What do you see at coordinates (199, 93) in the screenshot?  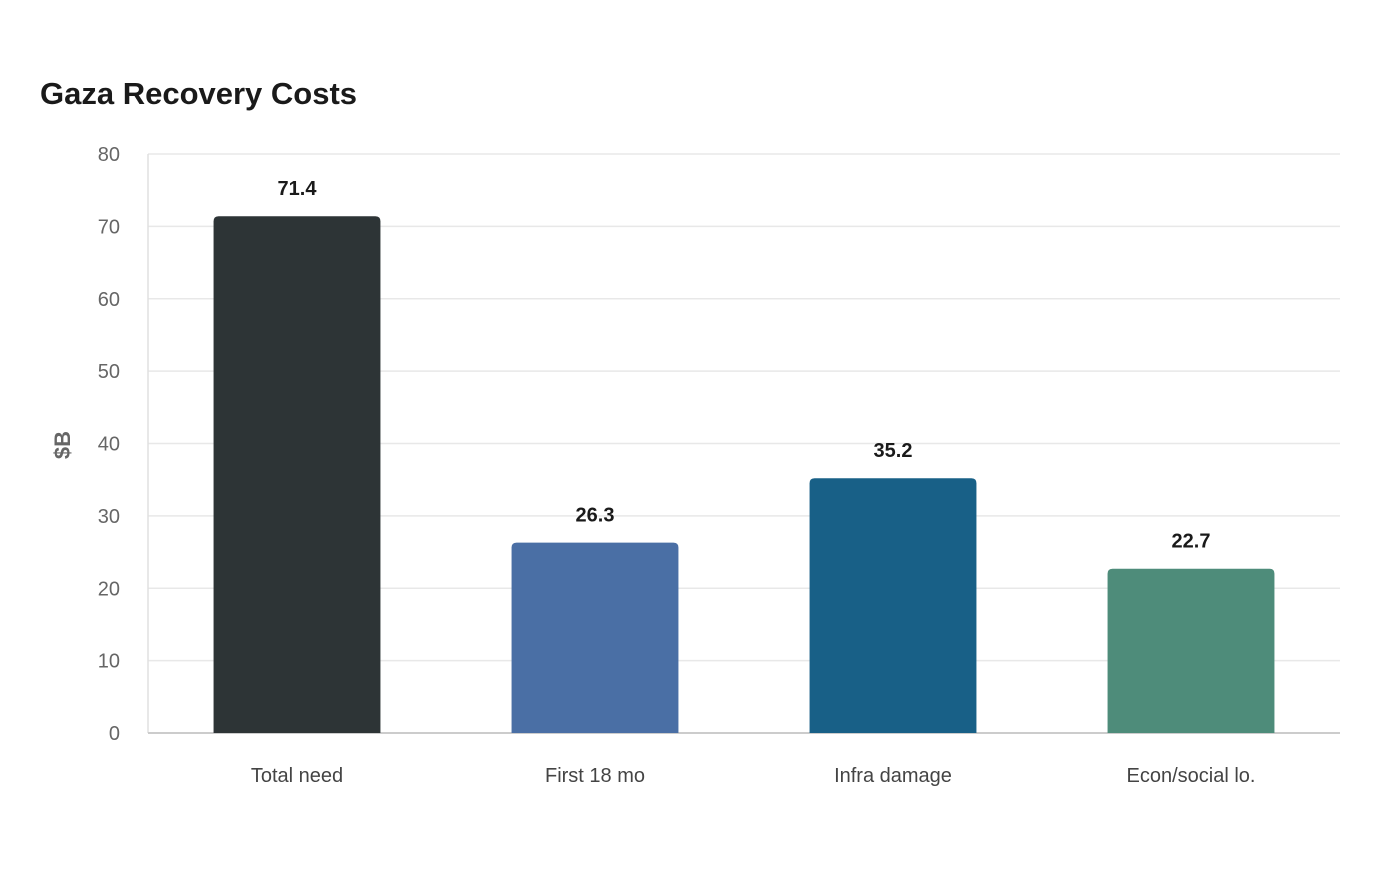 I see `chart-title: Gaza Recovery Costs` at bounding box center [199, 93].